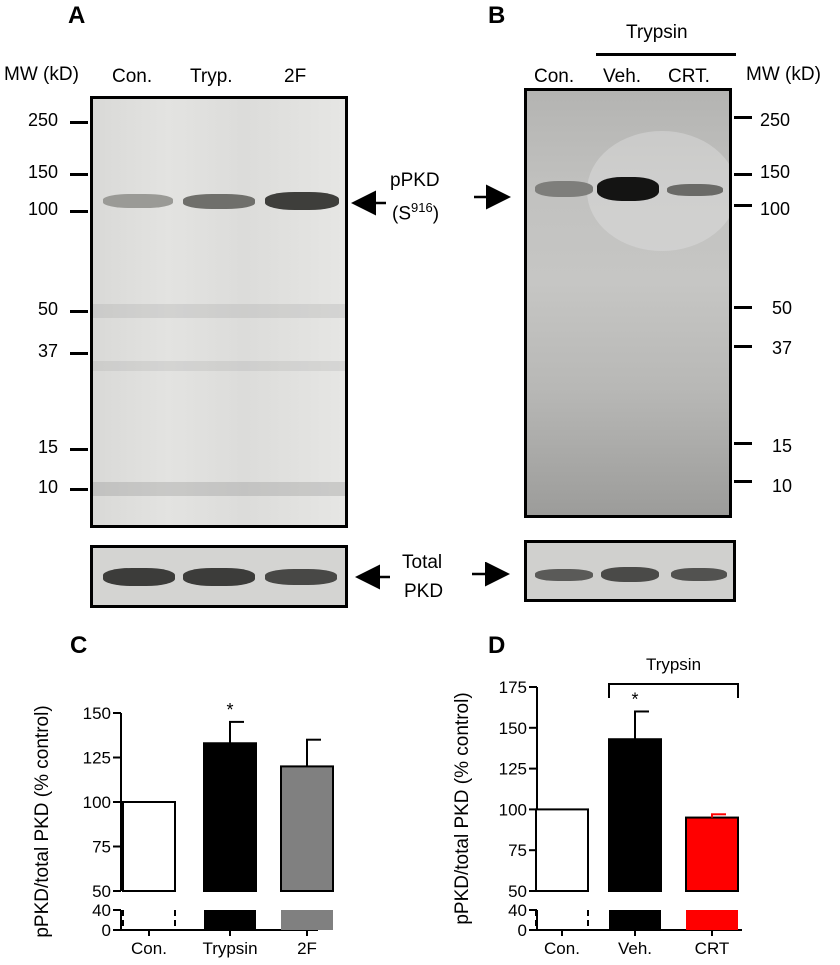 This screenshot has width=840, height=965. What do you see at coordinates (622, 76) in the screenshot?
I see `panel-b-lane-veh: Veh.` at bounding box center [622, 76].